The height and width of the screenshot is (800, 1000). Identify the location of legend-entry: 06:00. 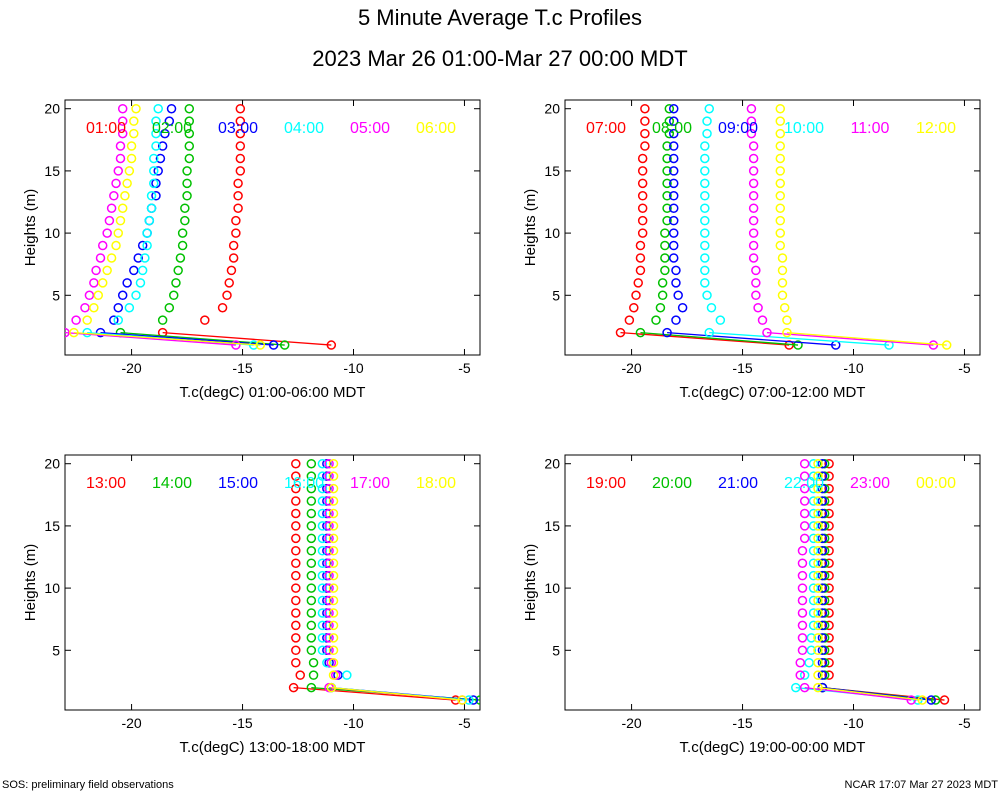
(436, 128).